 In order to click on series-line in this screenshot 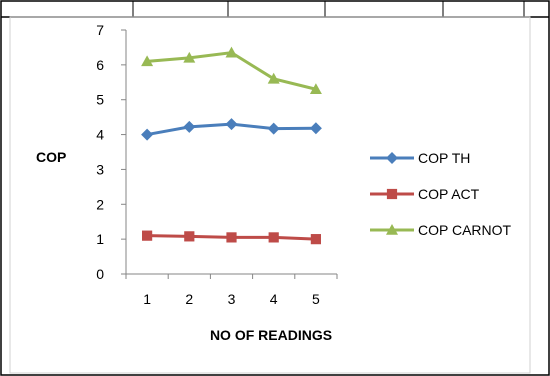, I will do `click(231, 71)`.